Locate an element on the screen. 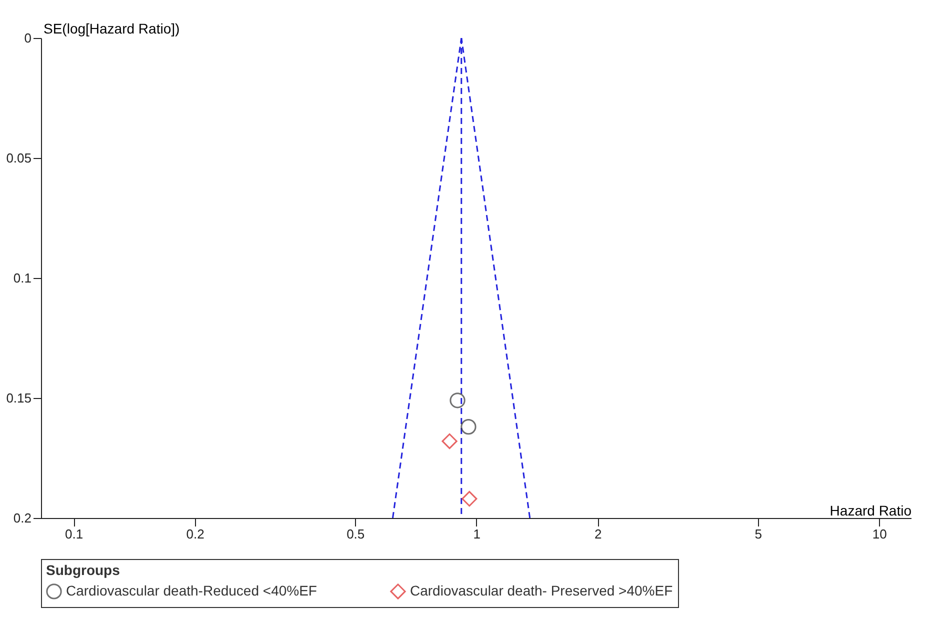 Image resolution: width=938 pixels, height=640 pixels. y-axis-title: SE(log[Hazard Ratio]) is located at coordinates (112, 28).